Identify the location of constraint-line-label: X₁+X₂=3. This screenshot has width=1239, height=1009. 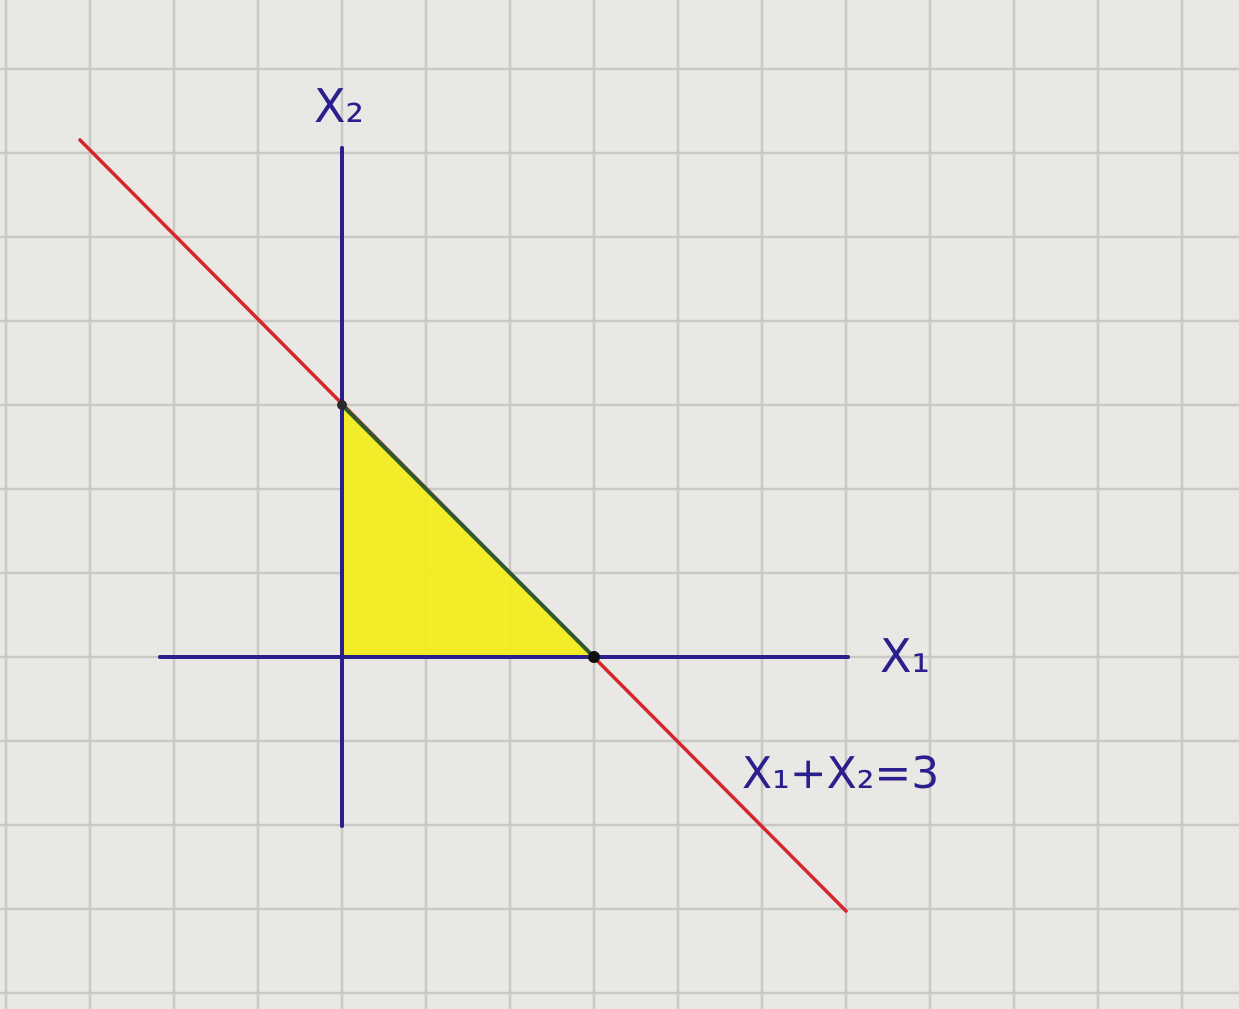
(840, 773).